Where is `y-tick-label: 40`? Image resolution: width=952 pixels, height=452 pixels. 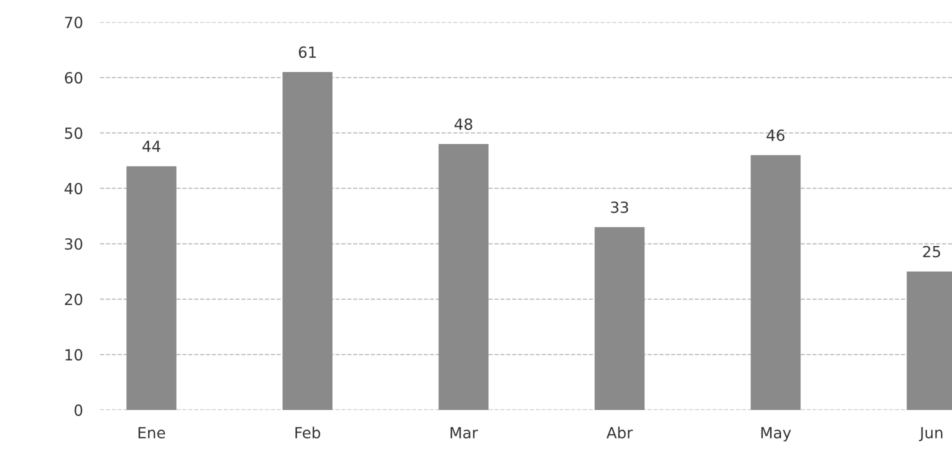
y-tick-label: 40 is located at coordinates (73, 188).